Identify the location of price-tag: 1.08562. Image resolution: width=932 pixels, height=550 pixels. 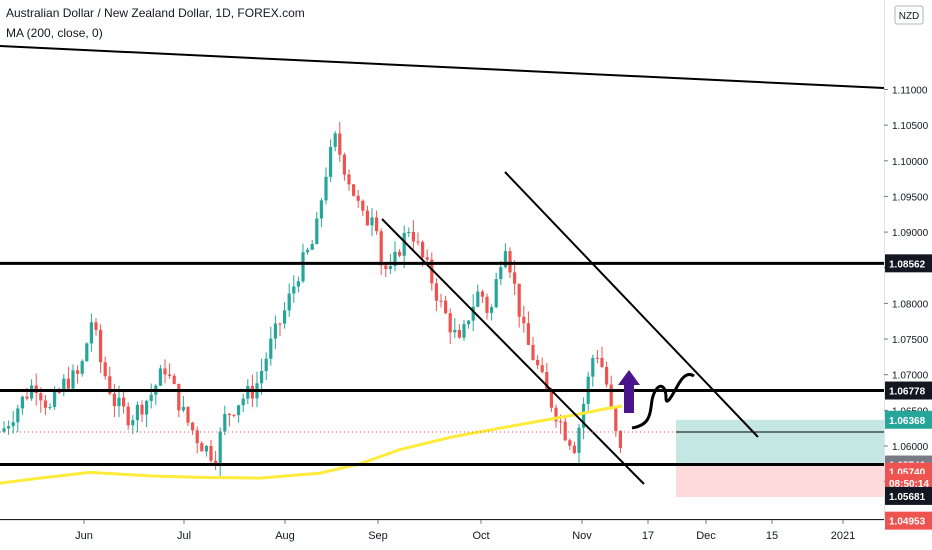
(908, 263).